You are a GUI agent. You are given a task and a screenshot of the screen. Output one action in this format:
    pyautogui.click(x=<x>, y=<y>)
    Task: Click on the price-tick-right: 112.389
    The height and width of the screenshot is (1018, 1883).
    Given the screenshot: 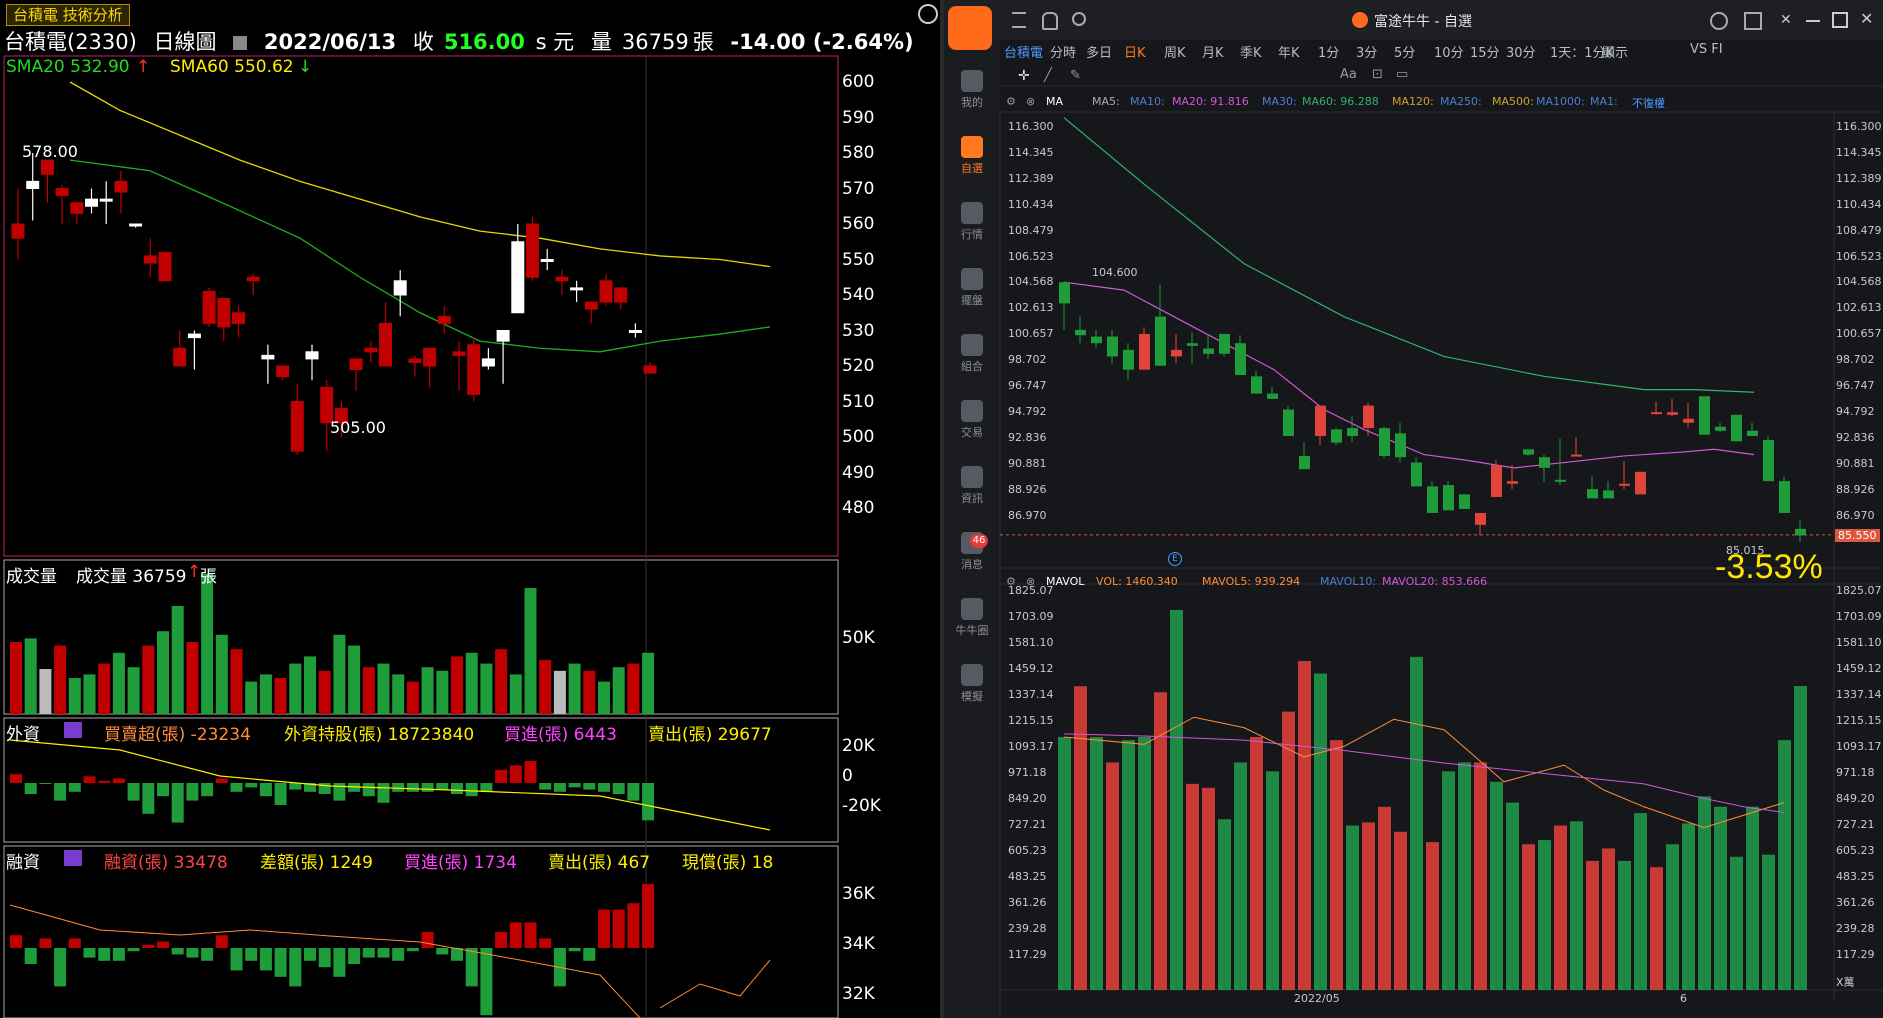 What is the action you would take?
    pyautogui.click(x=1859, y=178)
    